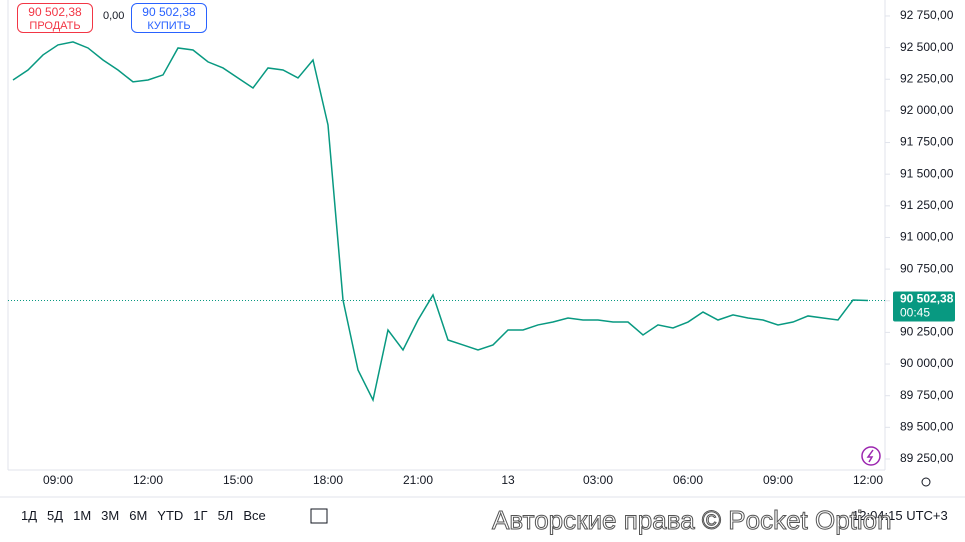  I want to click on x-tick-label: 18:00, so click(328, 480).